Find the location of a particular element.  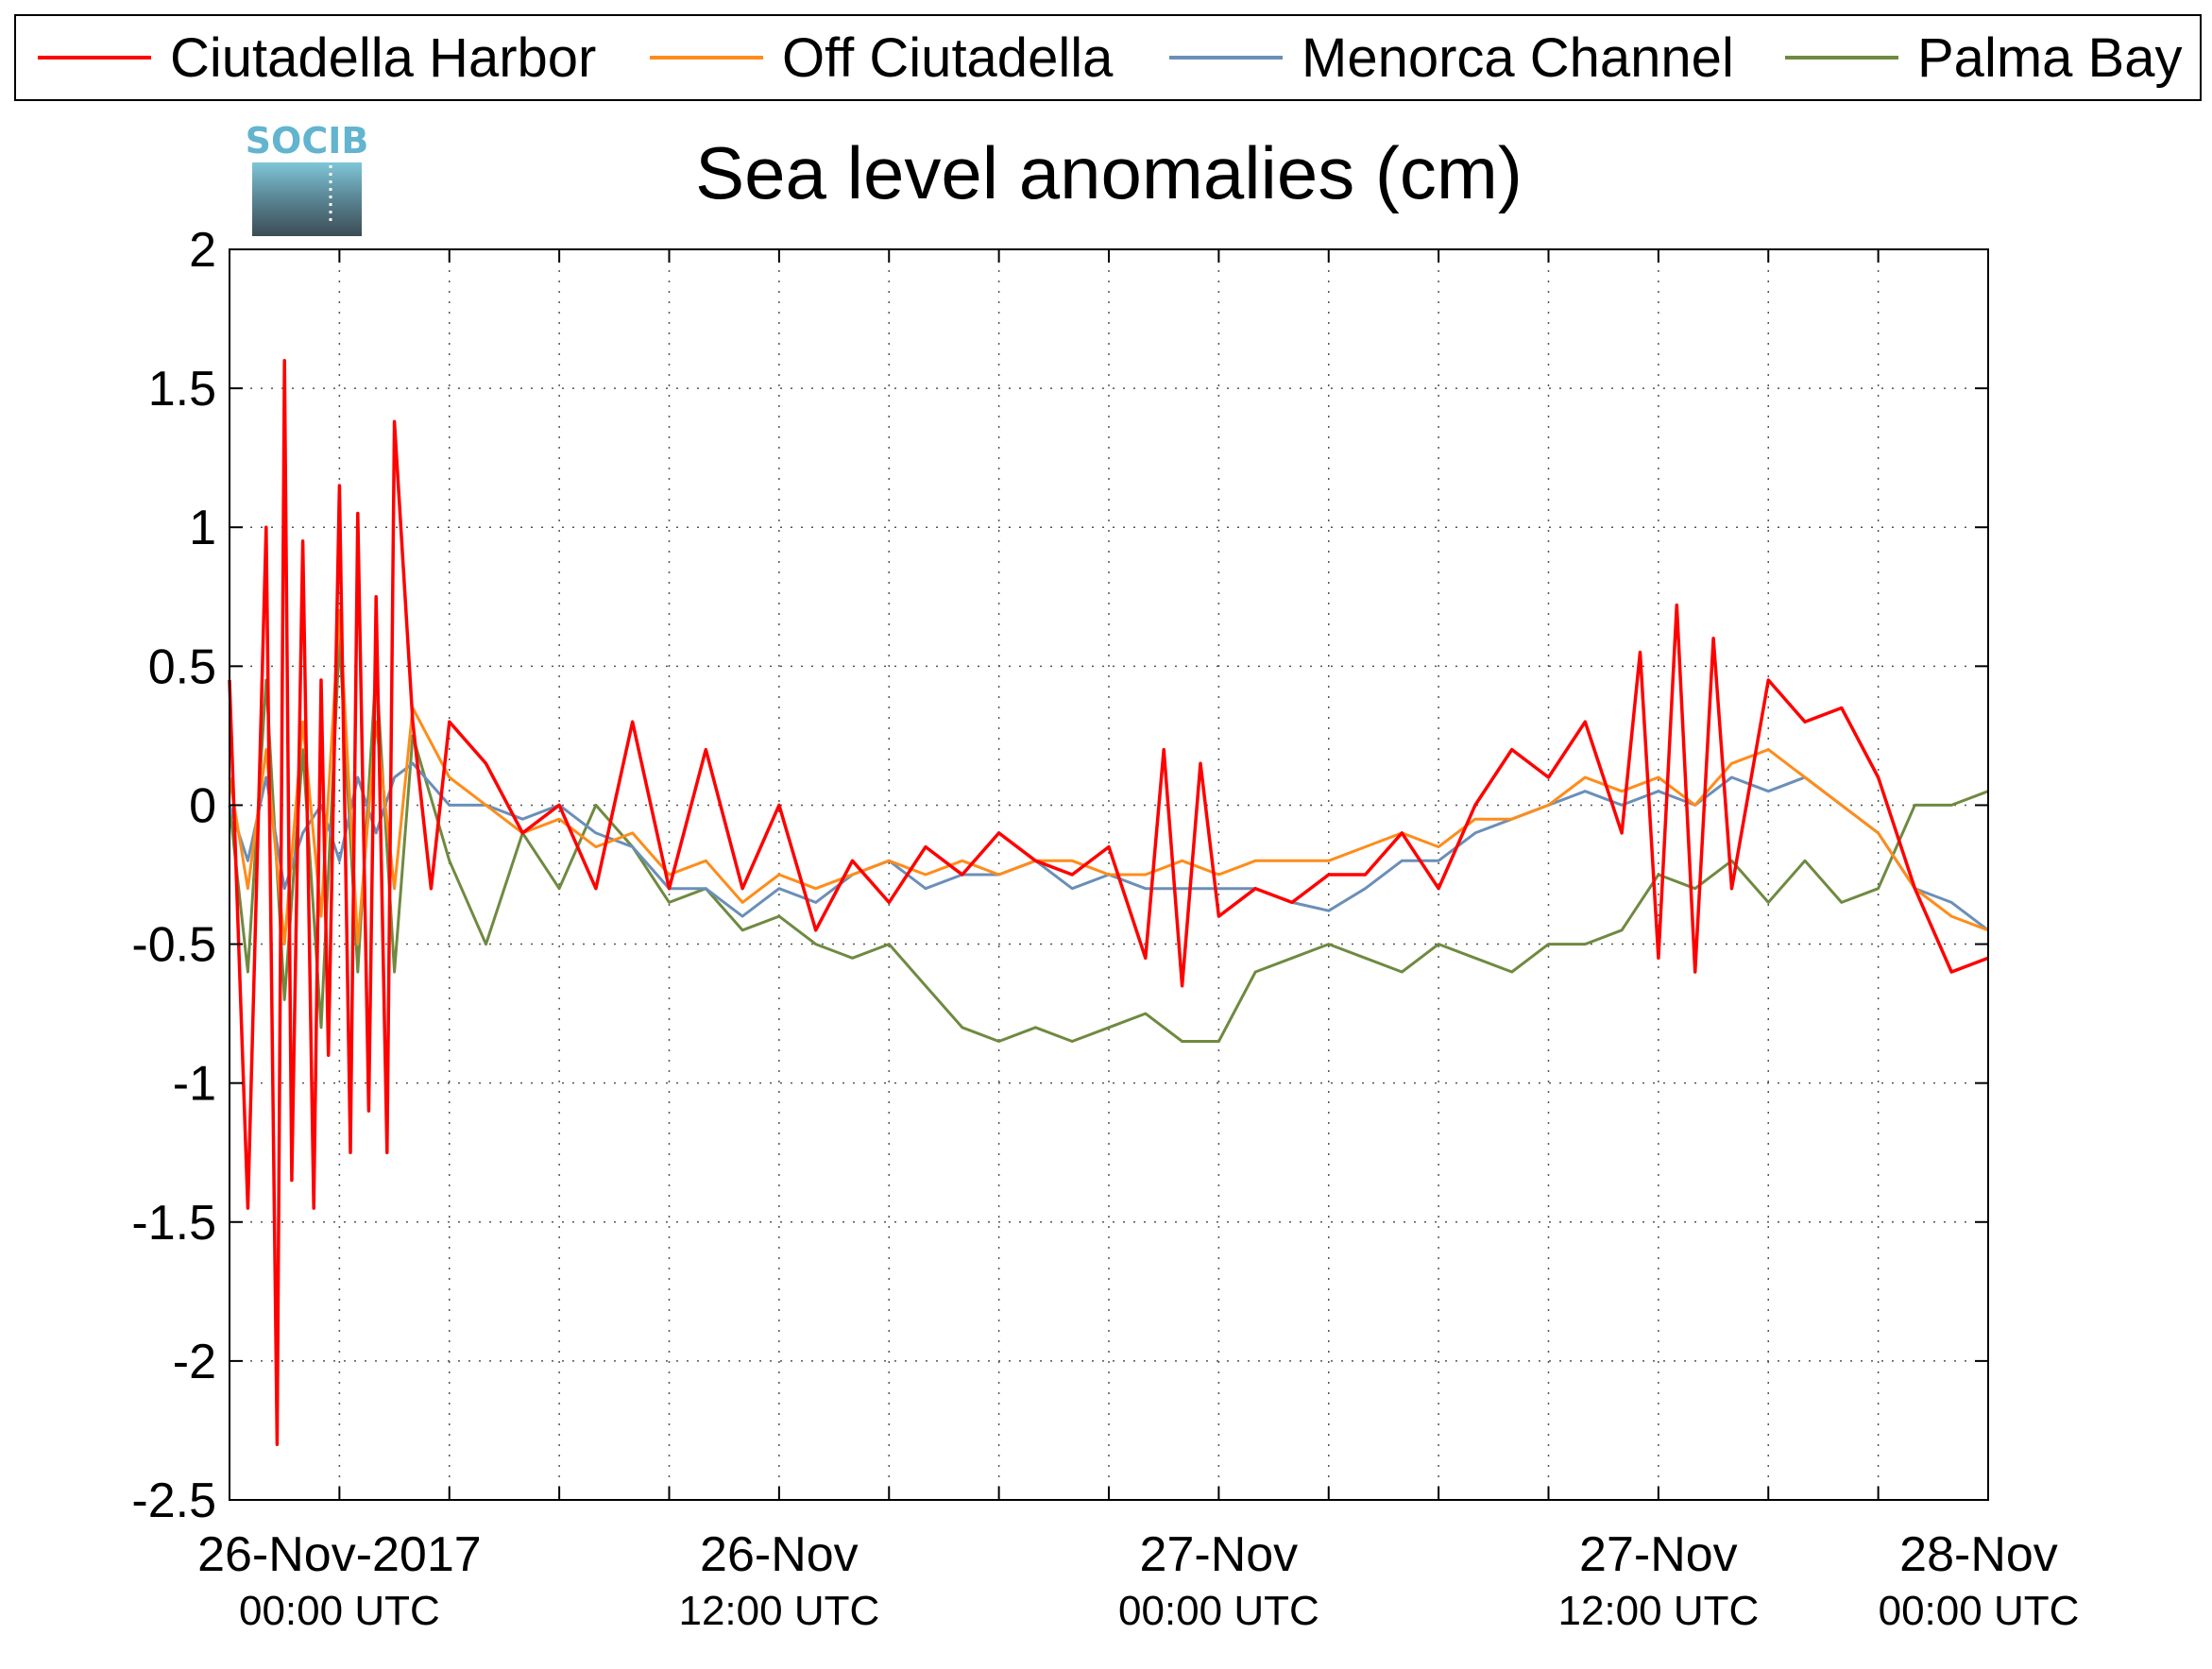

socib-logo: SOCIB is located at coordinates (307, 178).